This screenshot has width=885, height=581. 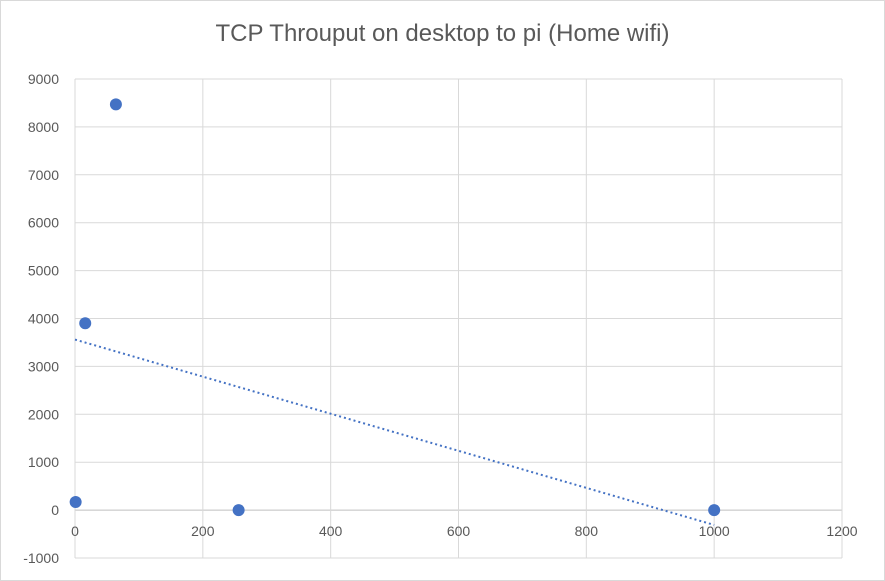 I want to click on x-axis-ticks: 0 200 400 600 800 1000 1200, so click(x=464, y=531).